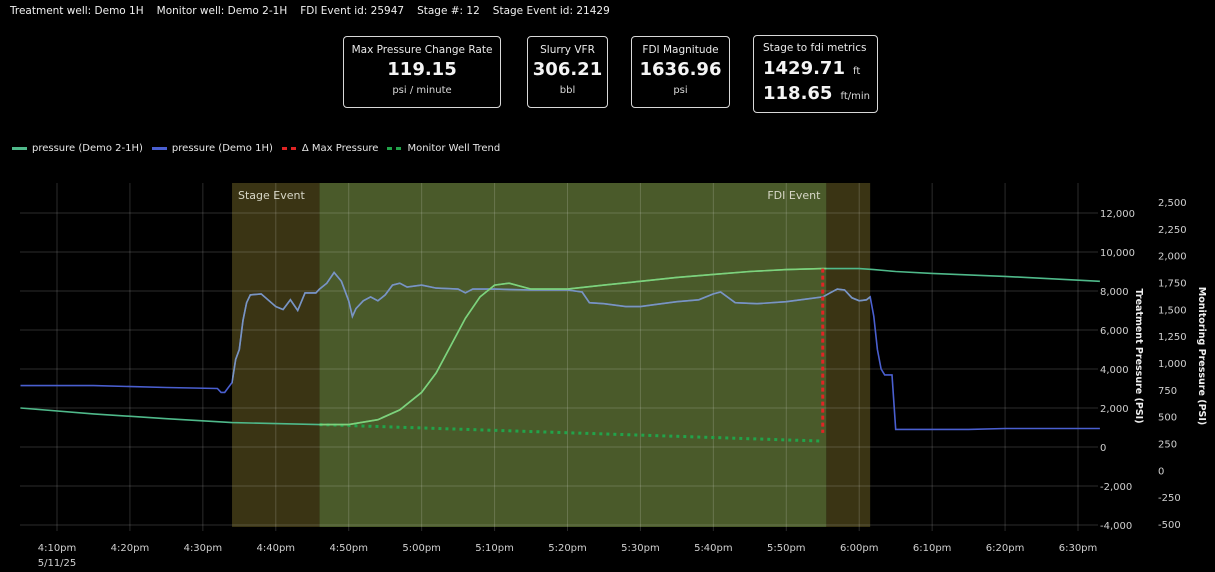 The image size is (1215, 572). Describe the element at coordinates (1167, 418) in the screenshot. I see `y-right-tick: 500` at that location.